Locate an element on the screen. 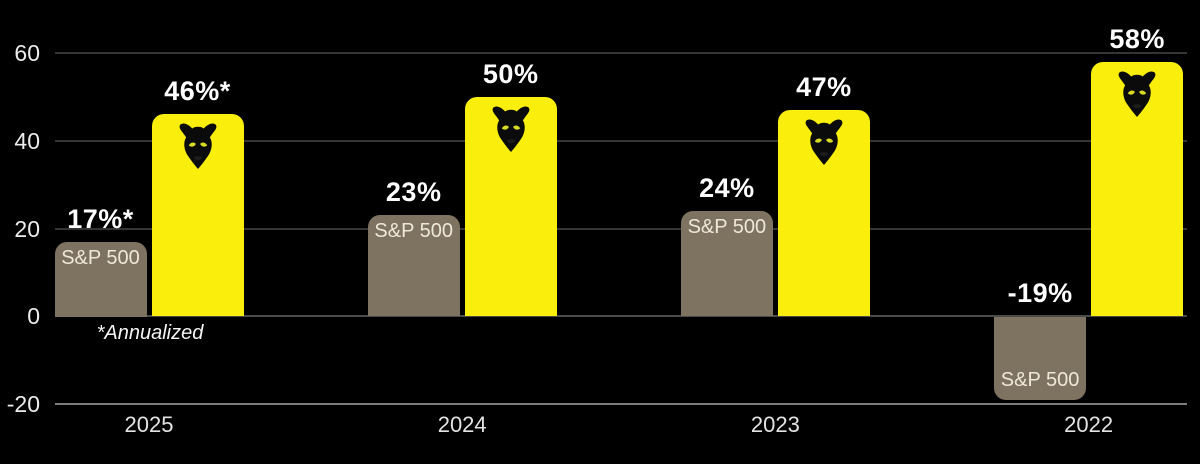 Image resolution: width=1200 pixels, height=464 pixels. y-tick-label: 40 is located at coordinates (27, 140).